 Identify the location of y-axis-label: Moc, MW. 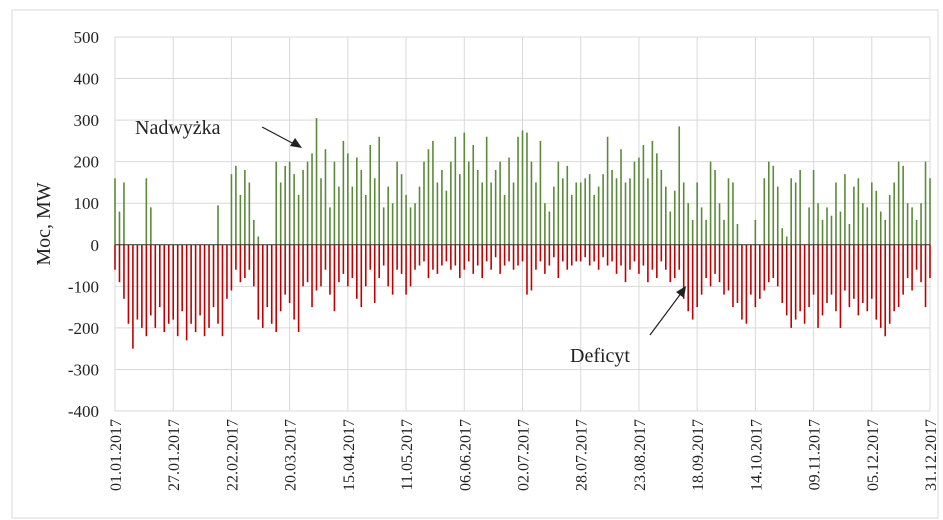
(44, 223).